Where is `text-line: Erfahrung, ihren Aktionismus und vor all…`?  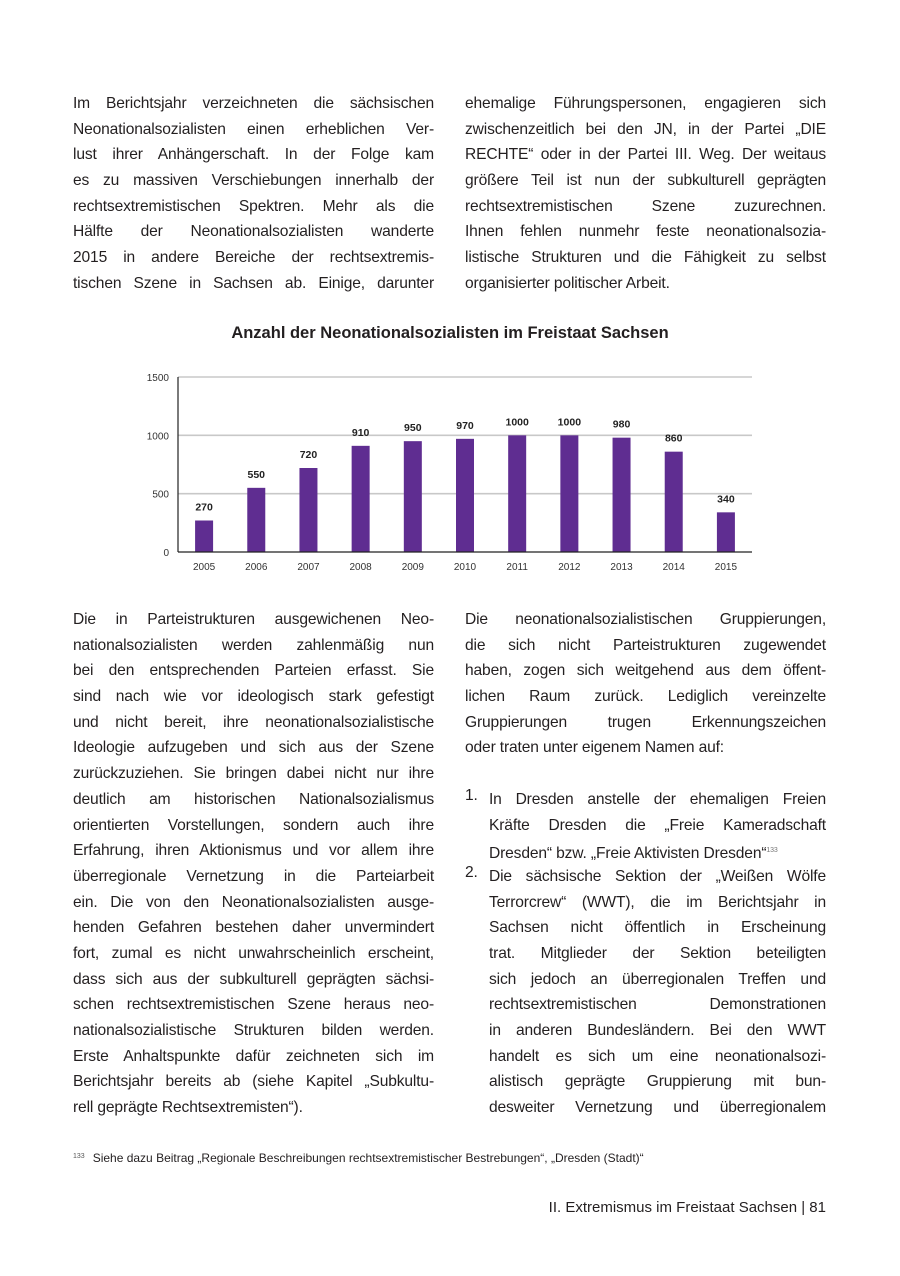 text-line: Erfahrung, ihren Aktionismus und vor all… is located at coordinates (253, 851).